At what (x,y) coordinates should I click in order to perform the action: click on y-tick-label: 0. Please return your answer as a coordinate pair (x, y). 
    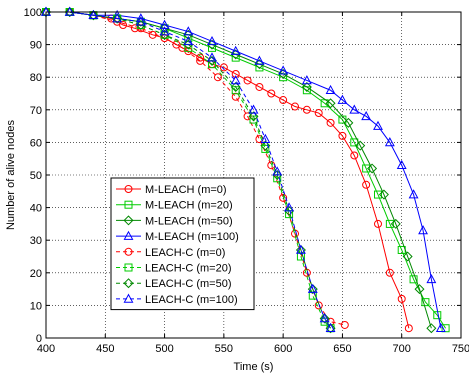
    Looking at the image, I should click on (39, 339).